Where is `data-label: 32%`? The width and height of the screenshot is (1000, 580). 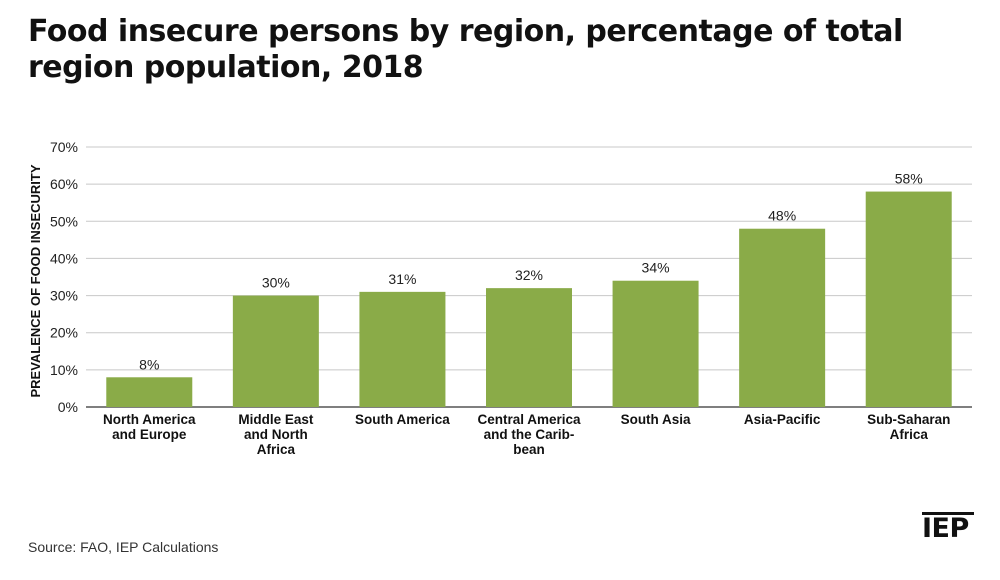
data-label: 32% is located at coordinates (529, 275).